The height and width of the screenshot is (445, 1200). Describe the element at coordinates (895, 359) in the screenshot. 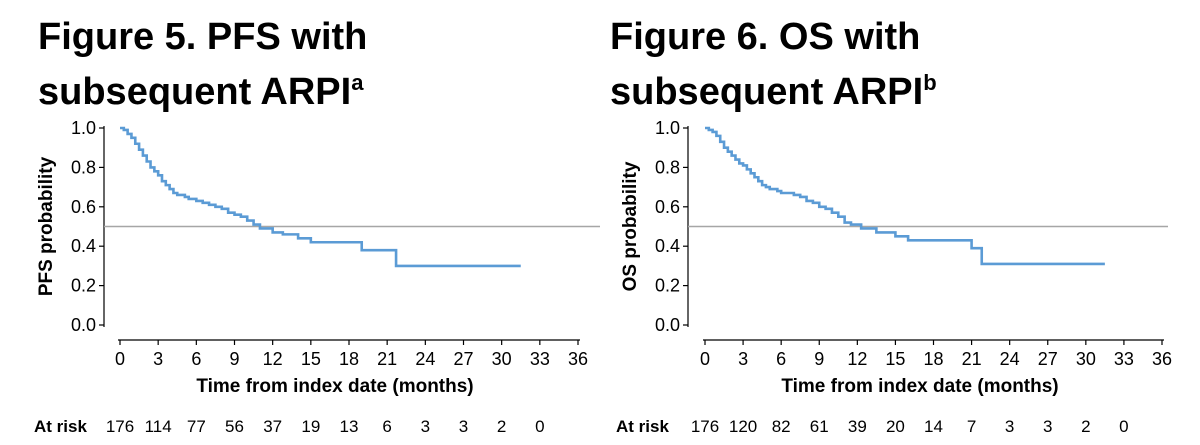

I see `fig6-x-tick-label: 15` at that location.